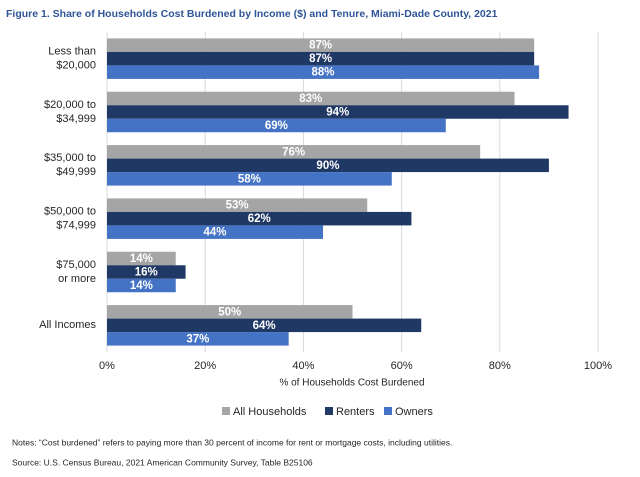 This screenshot has height=477, width=640. Describe the element at coordinates (414, 412) in the screenshot. I see `legend-label: Owners` at that location.